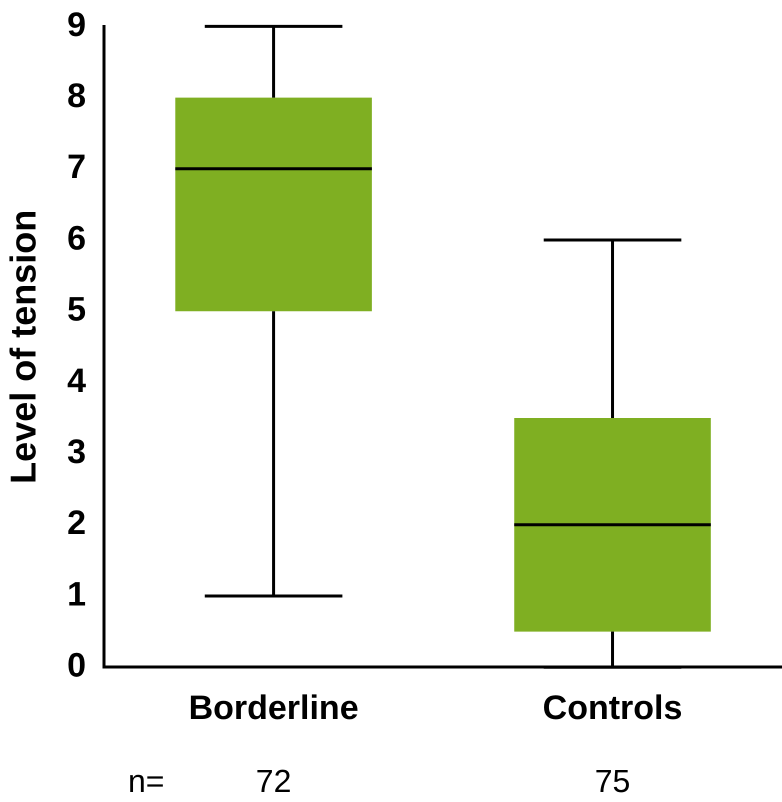  What do you see at coordinates (273, 707) in the screenshot?
I see `x-tick-label: Borderline` at bounding box center [273, 707].